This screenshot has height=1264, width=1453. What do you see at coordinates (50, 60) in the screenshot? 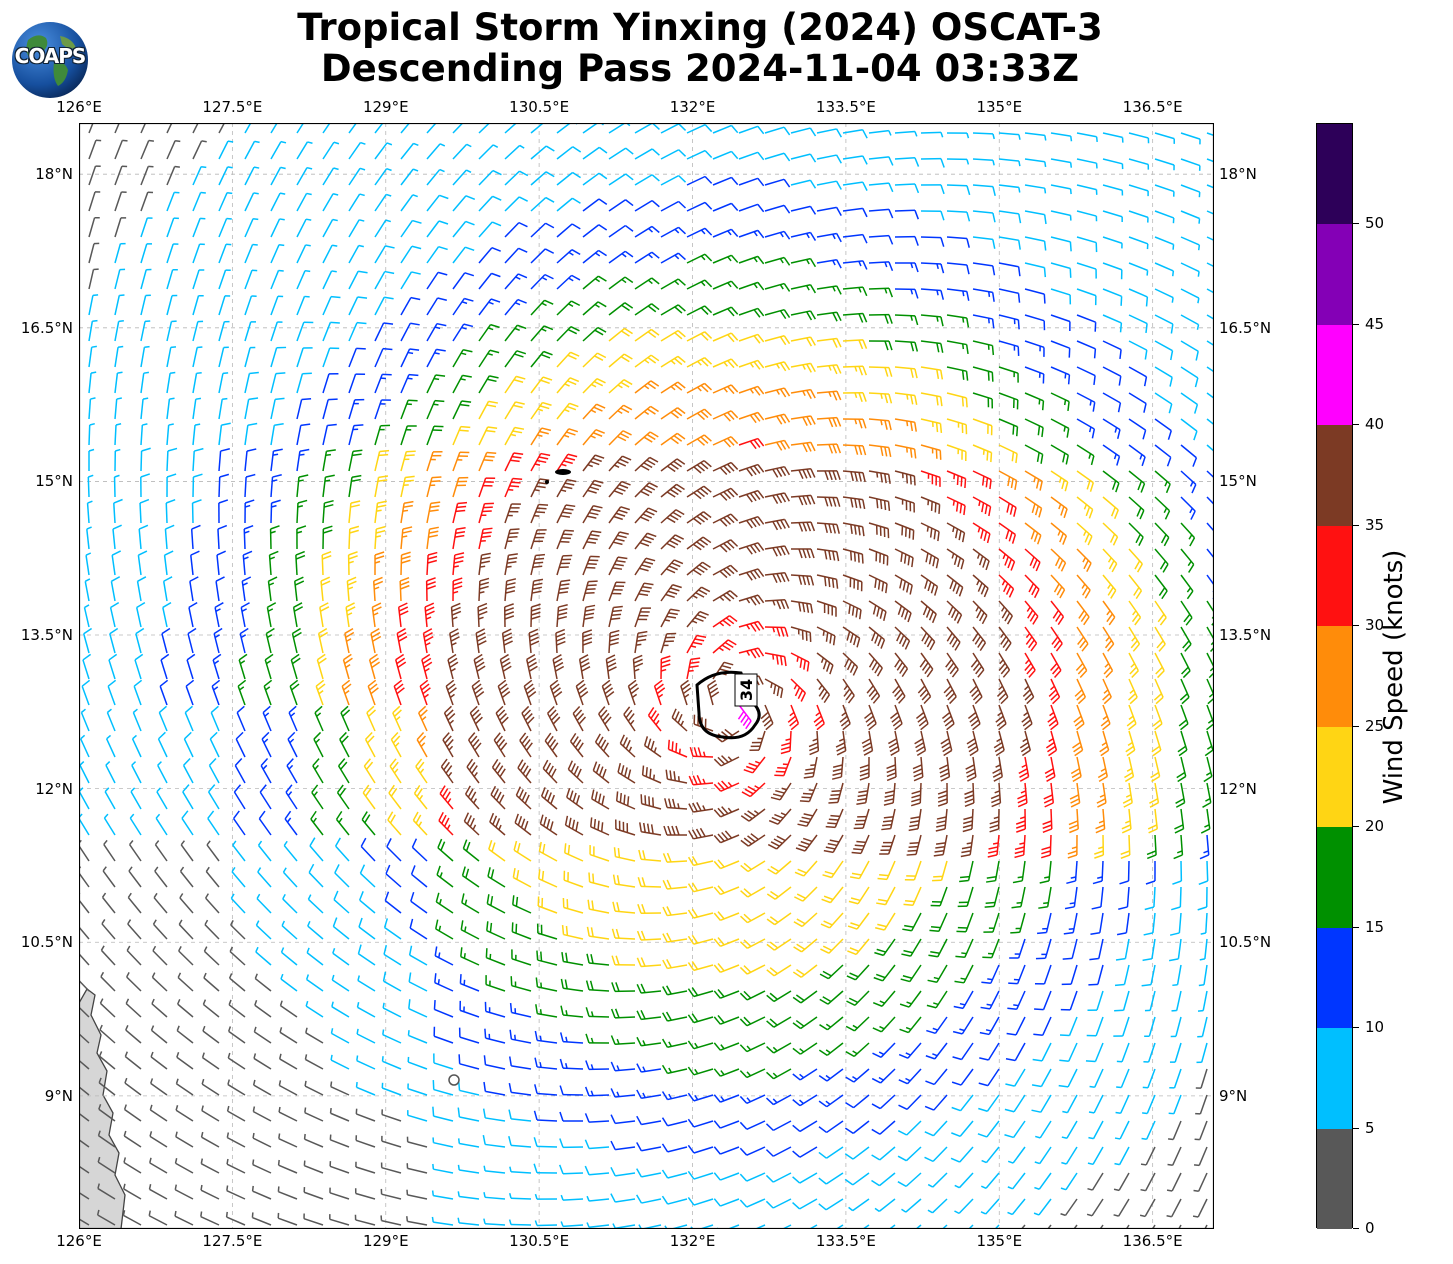
I see `globe-icon` at bounding box center [50, 60].